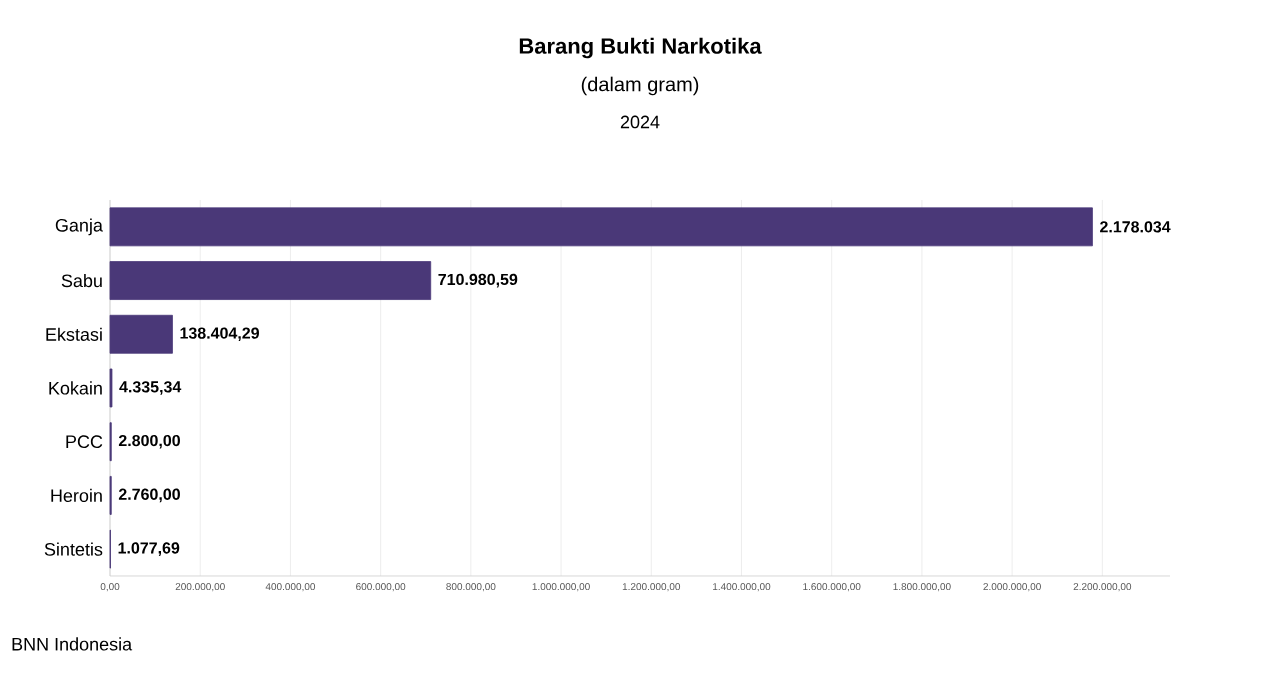 The width and height of the screenshot is (1280, 700). I want to click on text: BNN Indonesia, so click(72, 644).